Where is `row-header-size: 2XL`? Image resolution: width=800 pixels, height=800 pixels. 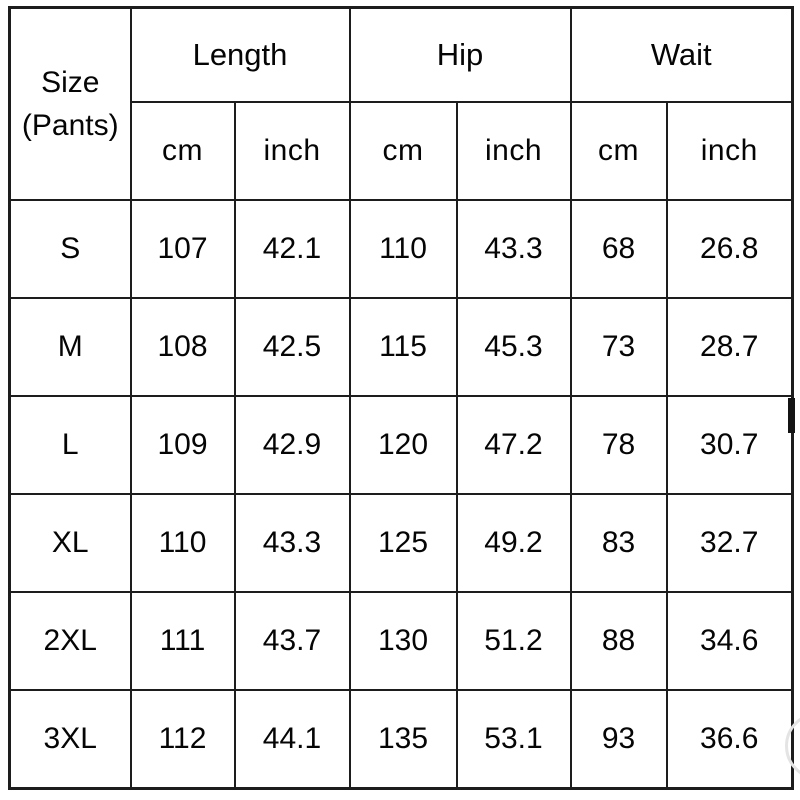 row-header-size: 2XL is located at coordinates (70, 641).